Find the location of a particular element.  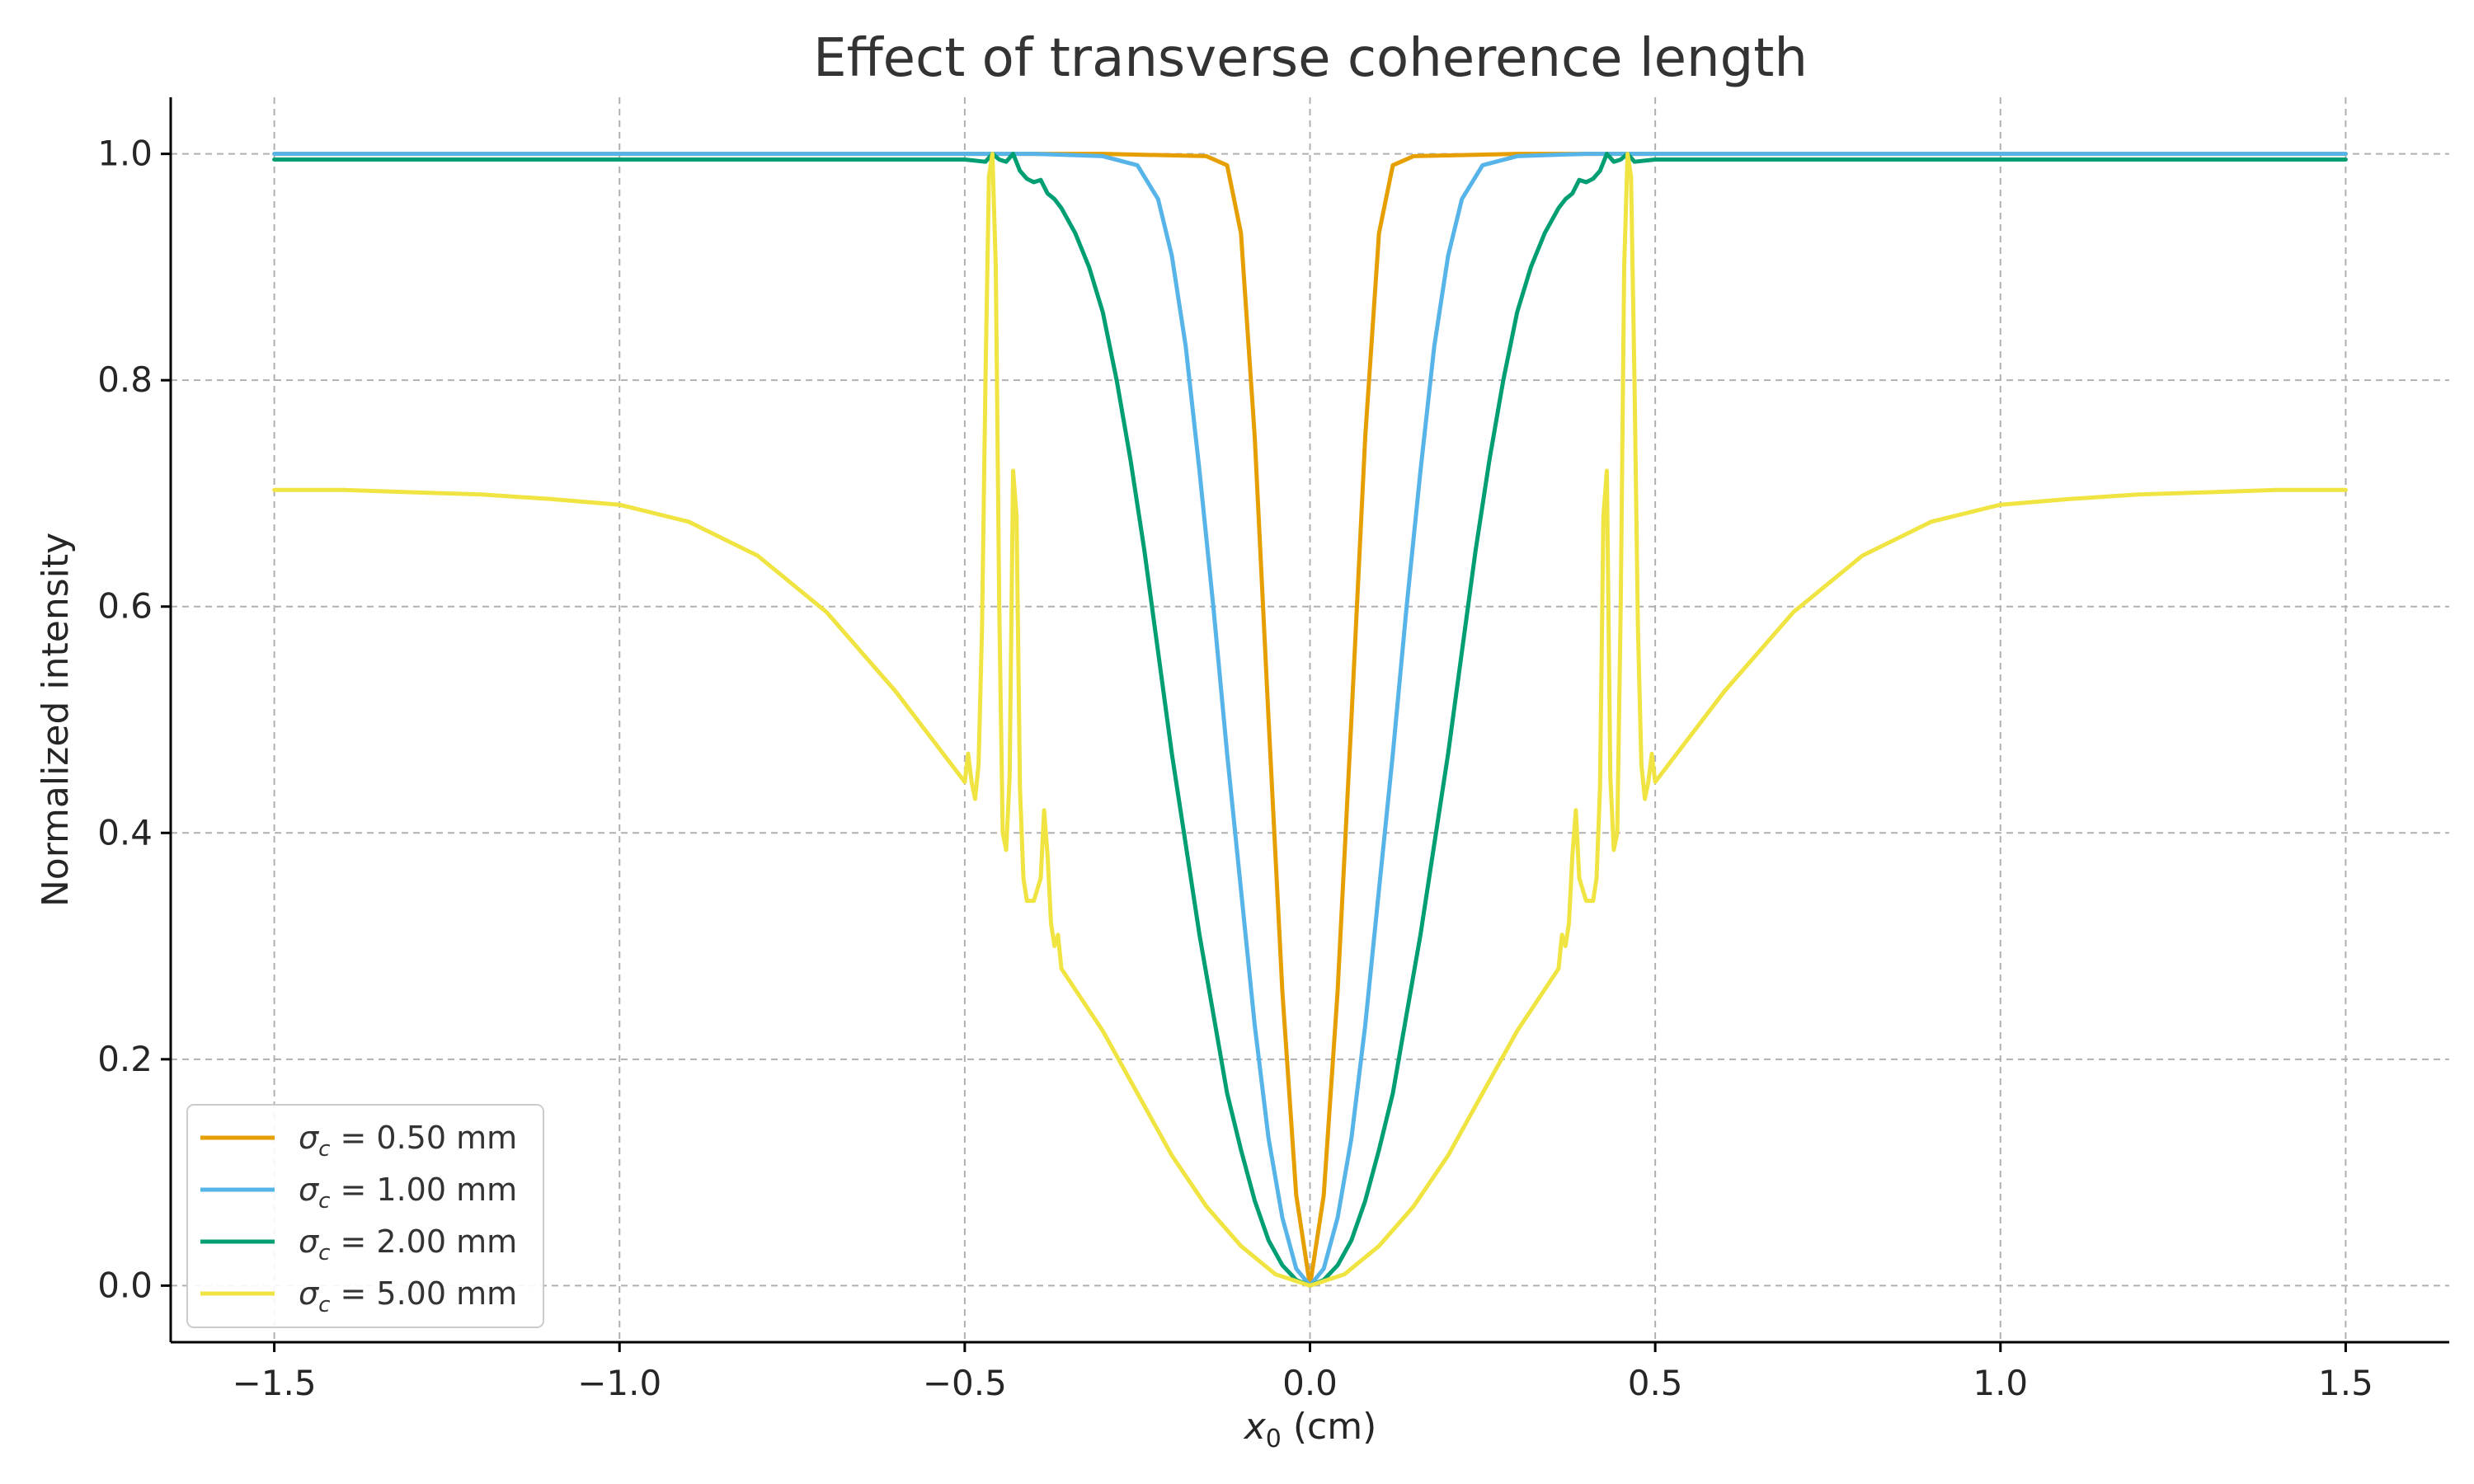

x-ticks: −1.5 −1.0 −0.5 0.0 0.5 1.0 1.5 is located at coordinates (1303, 1372).